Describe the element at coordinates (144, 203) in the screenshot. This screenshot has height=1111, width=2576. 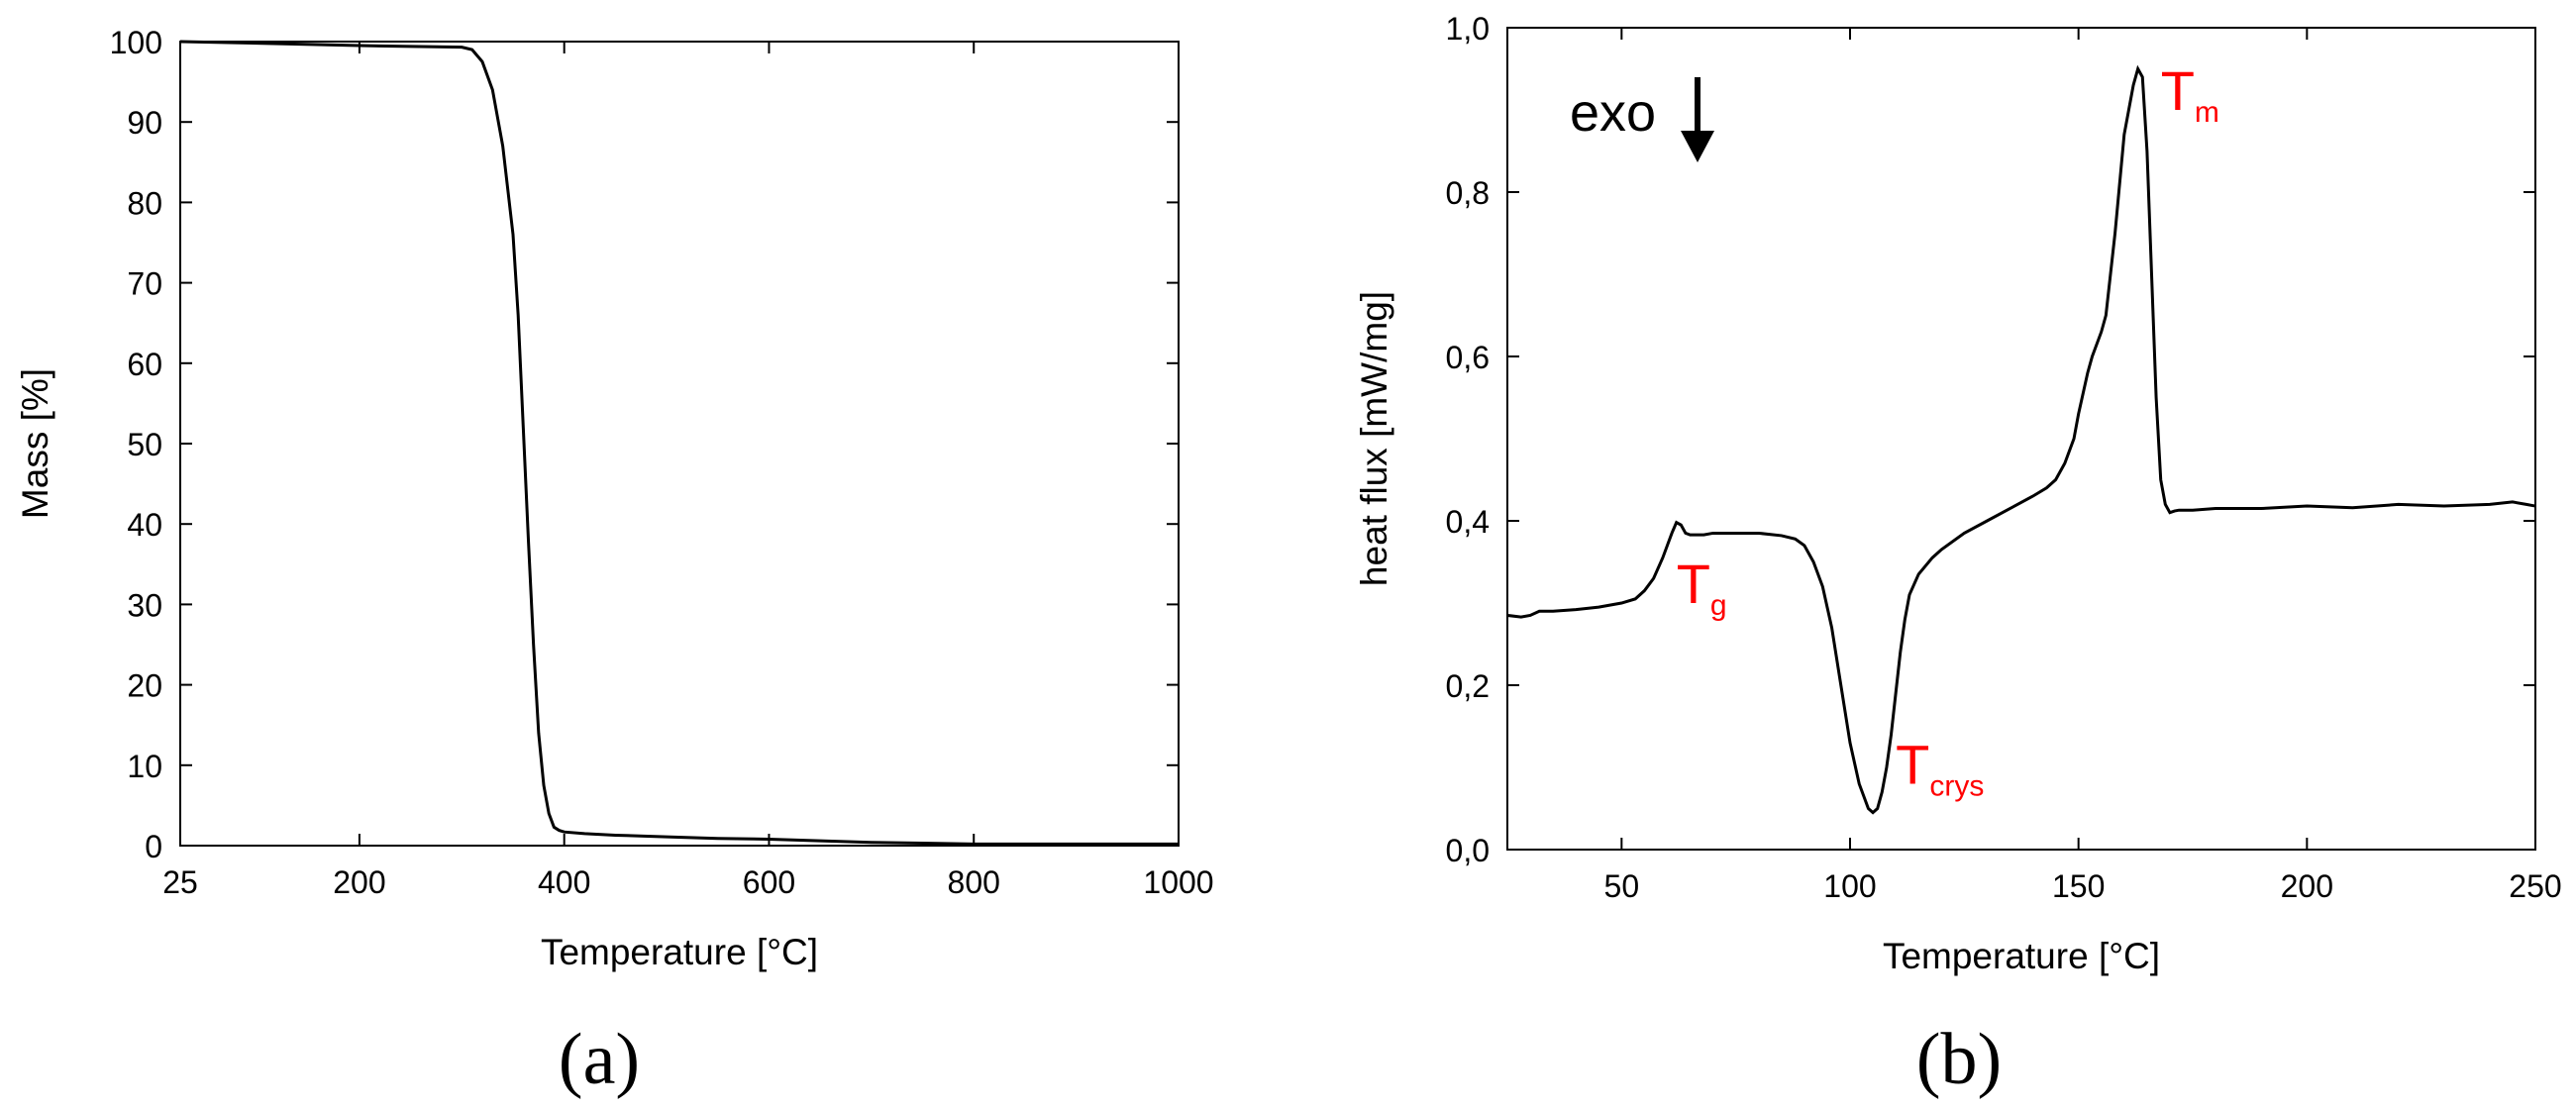
I see `y-tick-label: 80` at that location.